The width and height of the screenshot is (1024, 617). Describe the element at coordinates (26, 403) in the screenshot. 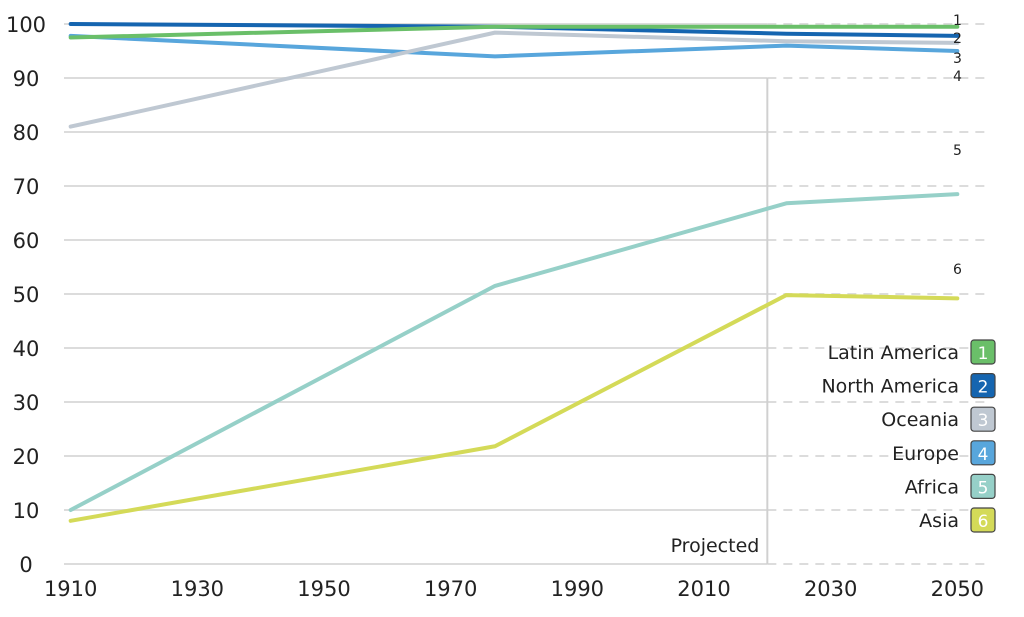

I see `y-tick-label: 30` at that location.